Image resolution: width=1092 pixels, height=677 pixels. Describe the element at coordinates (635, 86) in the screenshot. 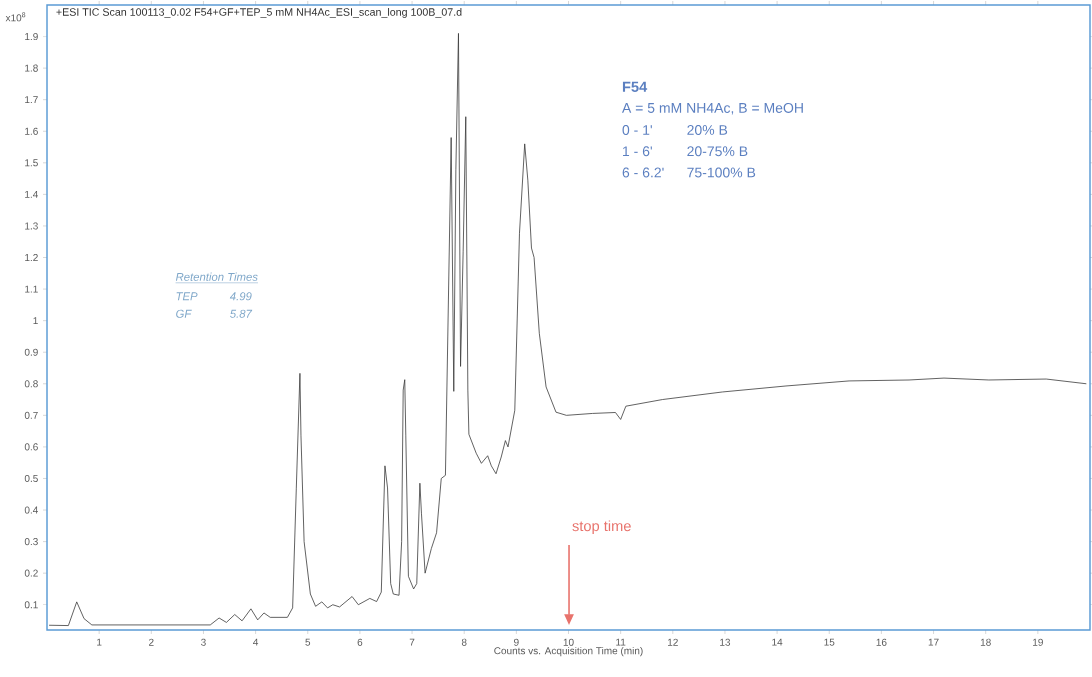

I see `annotation: F54` at that location.